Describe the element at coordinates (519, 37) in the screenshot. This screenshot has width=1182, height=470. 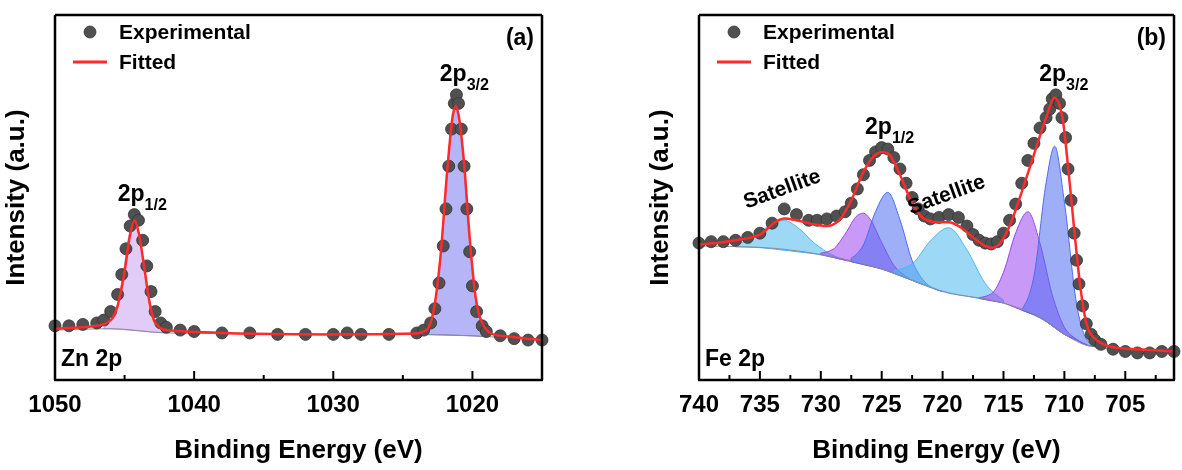
I see `text: (a)` at that location.